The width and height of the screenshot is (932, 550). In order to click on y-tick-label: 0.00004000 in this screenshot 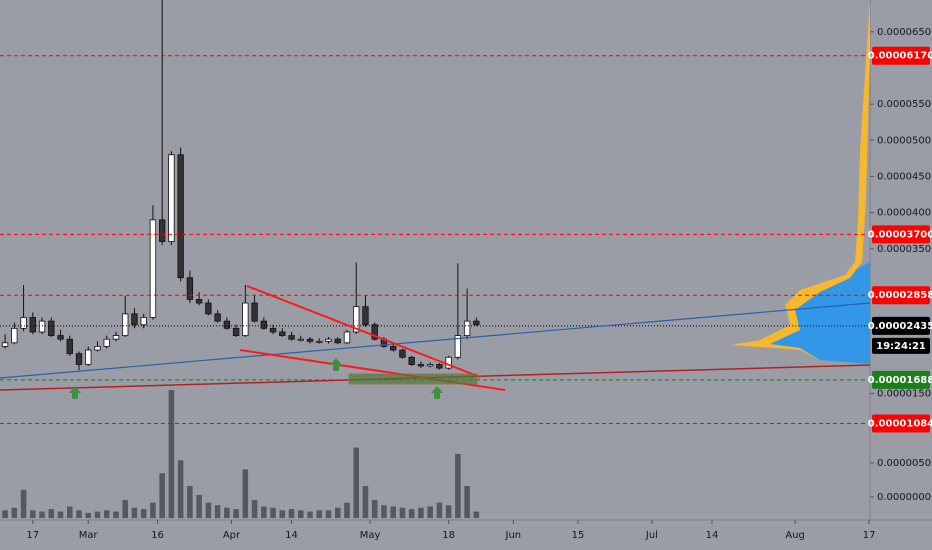, I will do `click(904, 213)`.